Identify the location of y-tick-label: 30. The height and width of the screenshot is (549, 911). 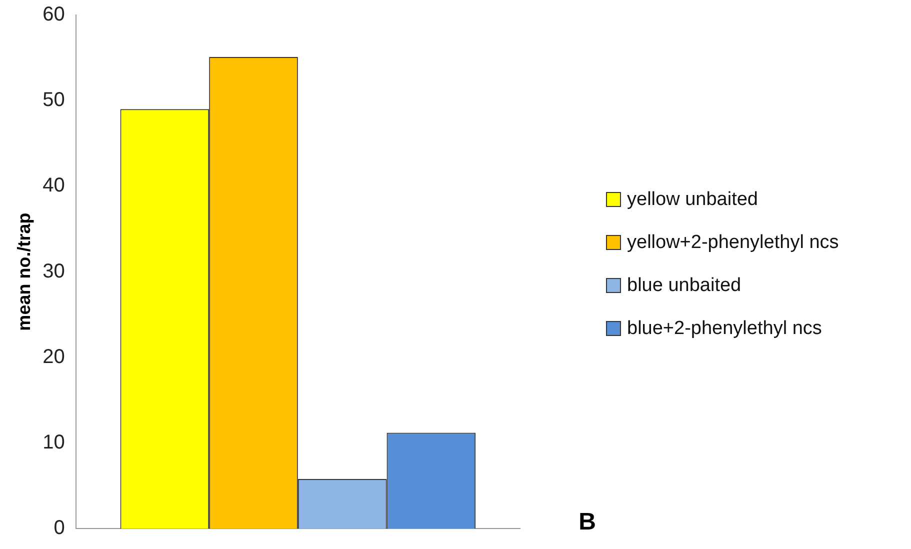
(53, 271).